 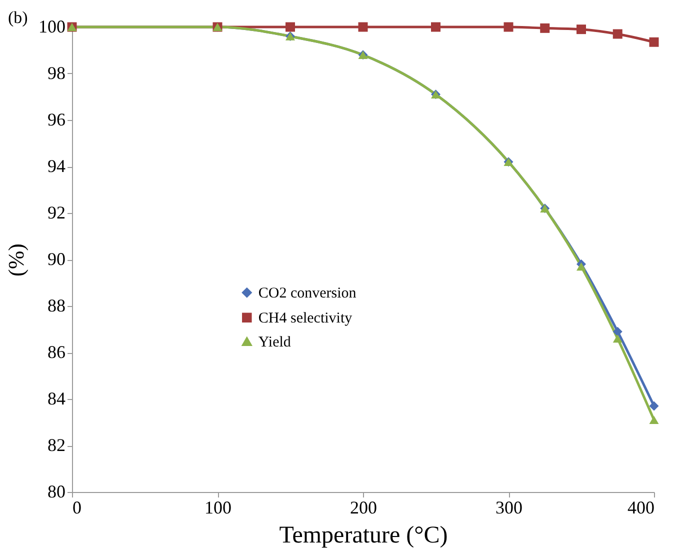 I want to click on x-axis-title: Temperature (°C), so click(x=363, y=535).